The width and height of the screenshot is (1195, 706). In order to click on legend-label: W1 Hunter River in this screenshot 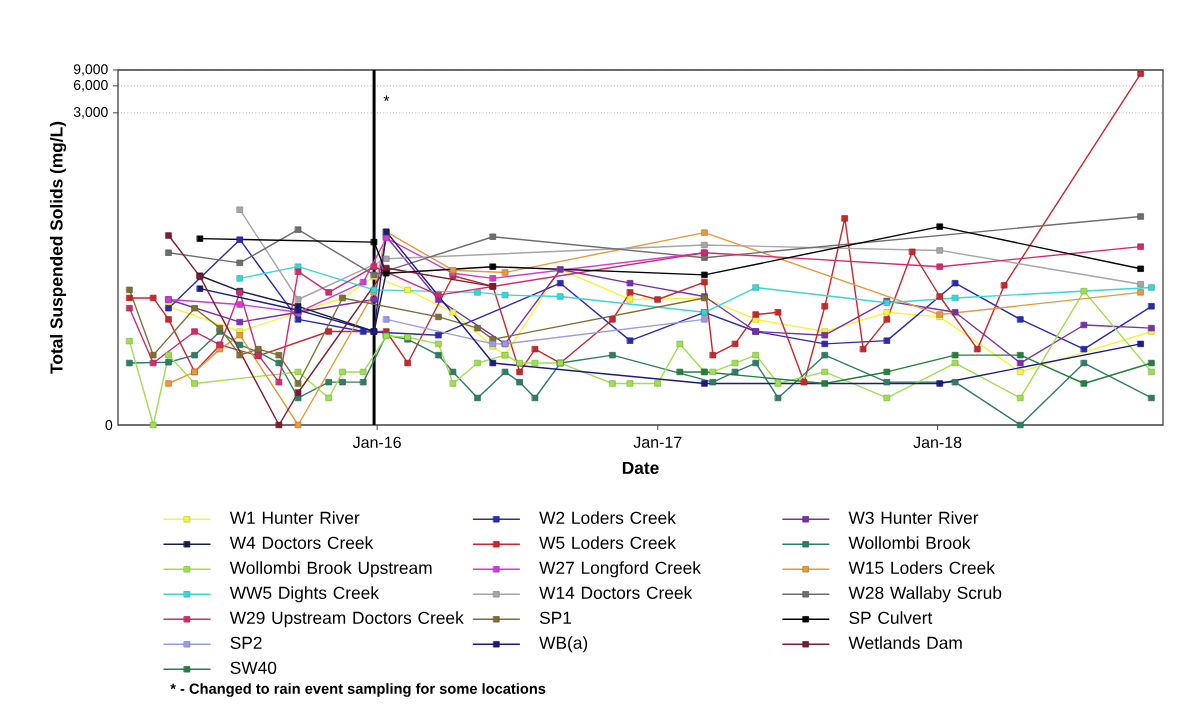, I will do `click(294, 517)`.